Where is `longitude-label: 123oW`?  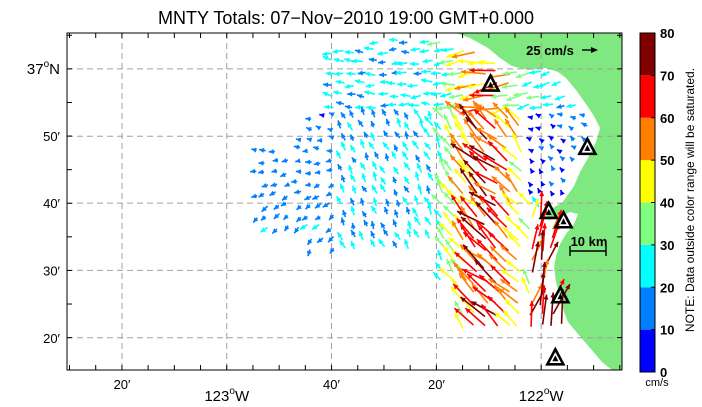 longitude-label: 123oW is located at coordinates (227, 395).